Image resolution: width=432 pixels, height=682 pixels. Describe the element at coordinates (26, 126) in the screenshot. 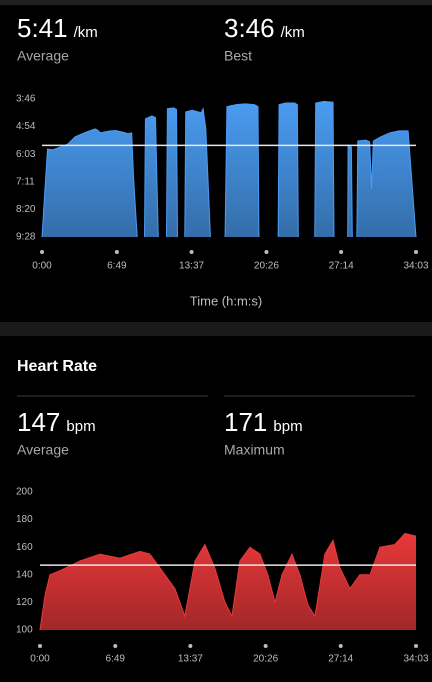

I see `y-tick-label: 4:54` at that location.